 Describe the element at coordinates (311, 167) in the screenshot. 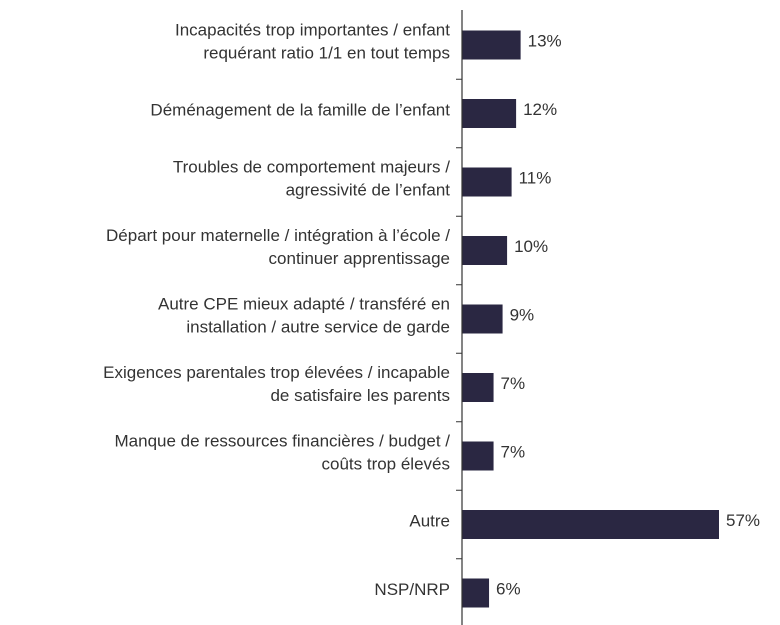

I see `category-label-line: Troubles de comportement majeurs /` at that location.